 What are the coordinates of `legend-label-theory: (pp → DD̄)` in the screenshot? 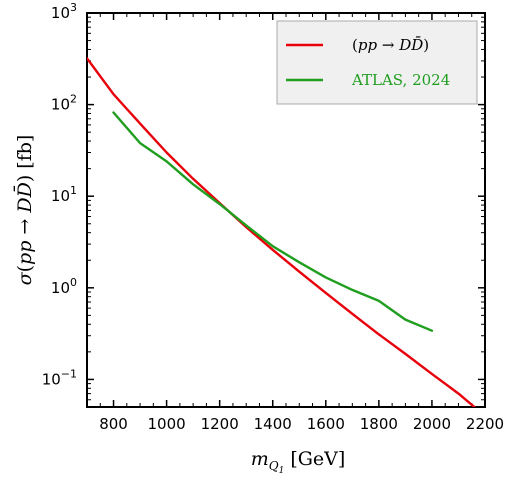 It's located at (390, 45).